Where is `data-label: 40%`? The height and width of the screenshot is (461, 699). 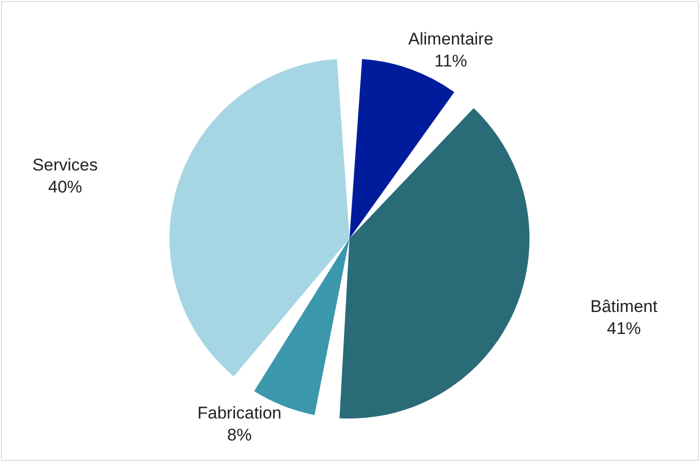 data-label: 40% is located at coordinates (65, 187).